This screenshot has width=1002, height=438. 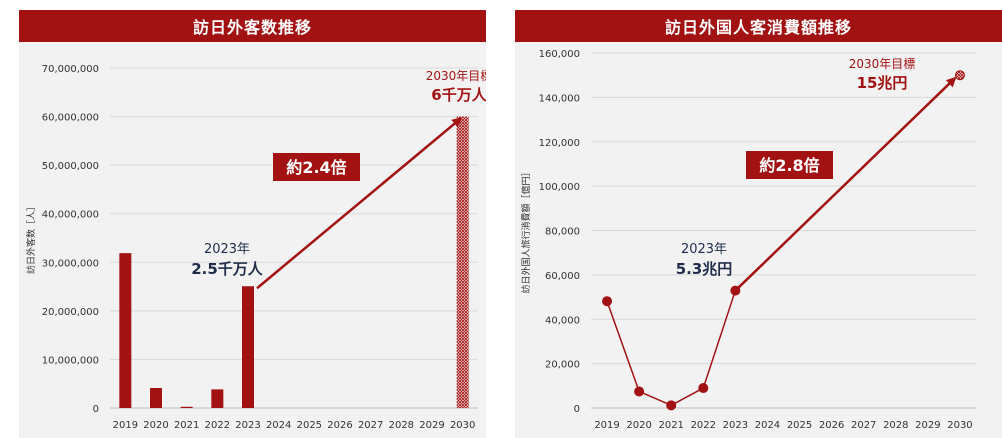 What do you see at coordinates (31, 238) in the screenshot?
I see `y-axis-title: 訪日外客数［人］` at bounding box center [31, 238].